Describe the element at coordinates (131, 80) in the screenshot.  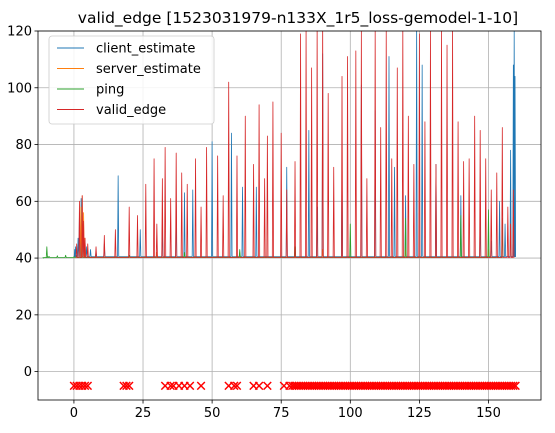
I see `legend-box` at that location.